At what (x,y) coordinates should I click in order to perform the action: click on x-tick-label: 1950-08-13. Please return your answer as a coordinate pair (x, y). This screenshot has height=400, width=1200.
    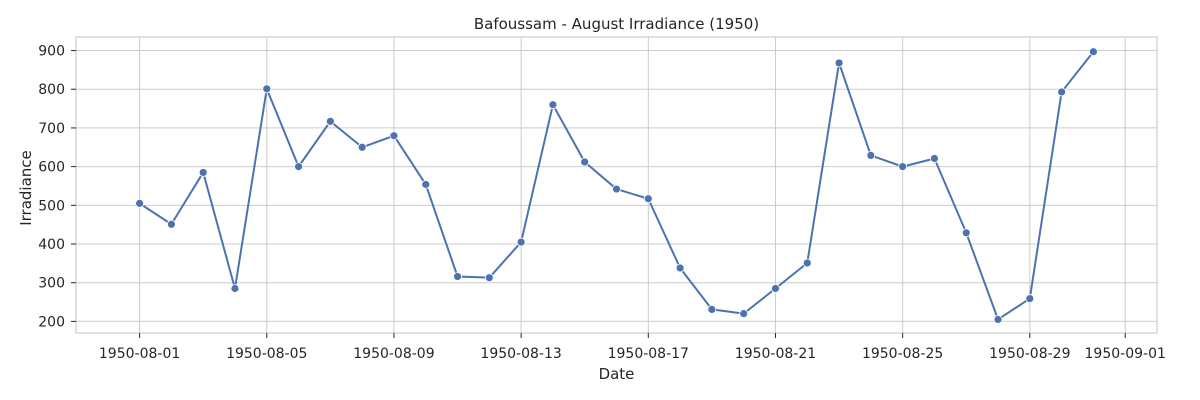
    Looking at the image, I should click on (520, 354).